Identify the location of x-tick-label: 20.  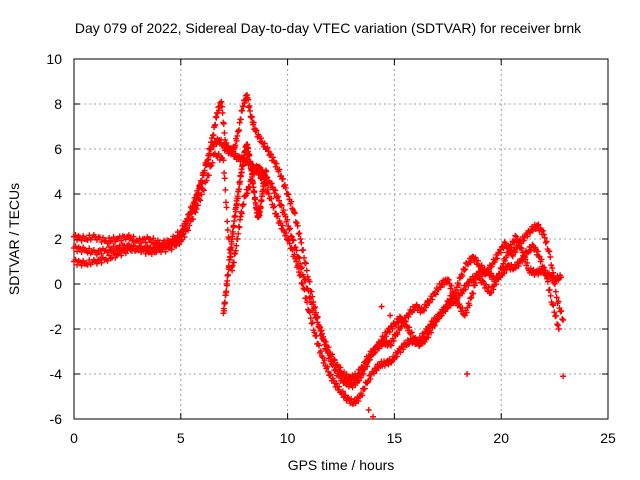
(501, 438).